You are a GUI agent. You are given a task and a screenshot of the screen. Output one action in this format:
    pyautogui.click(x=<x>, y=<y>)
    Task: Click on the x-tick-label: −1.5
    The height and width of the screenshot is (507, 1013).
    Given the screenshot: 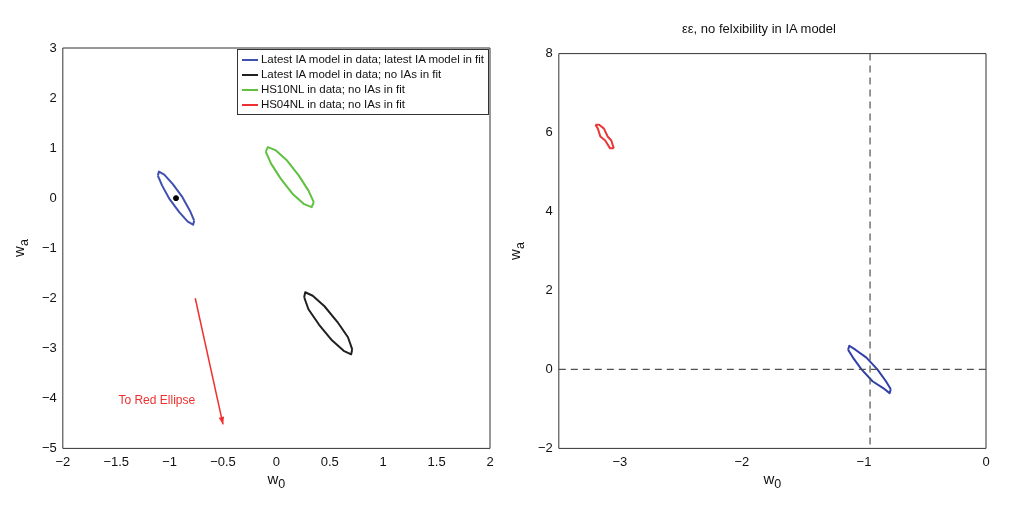 What is the action you would take?
    pyautogui.click(x=116, y=461)
    